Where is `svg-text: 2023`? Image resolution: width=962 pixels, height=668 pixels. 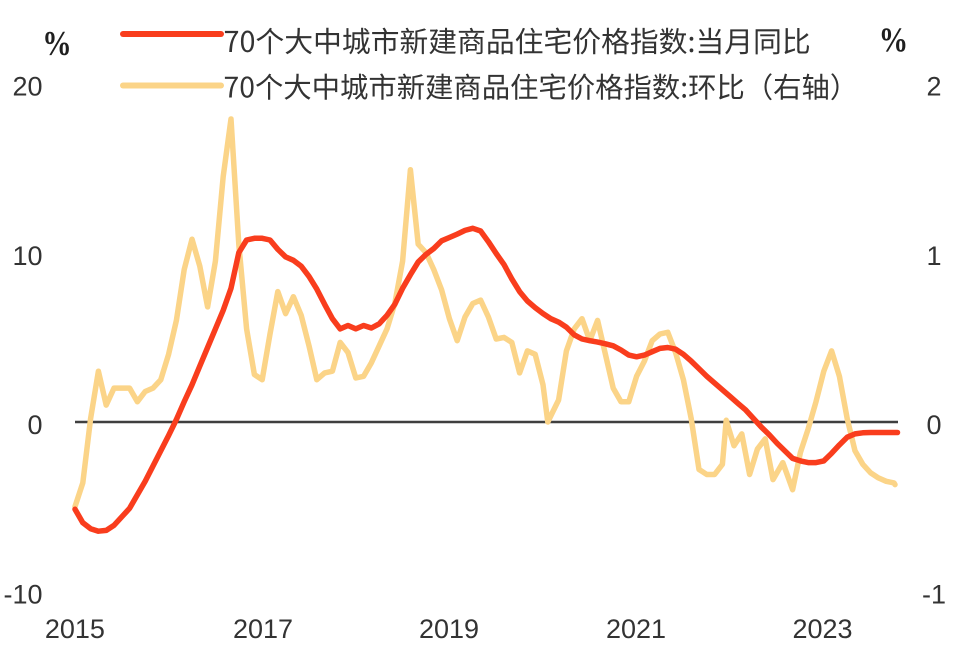
svg-text: 2023 is located at coordinates (822, 629).